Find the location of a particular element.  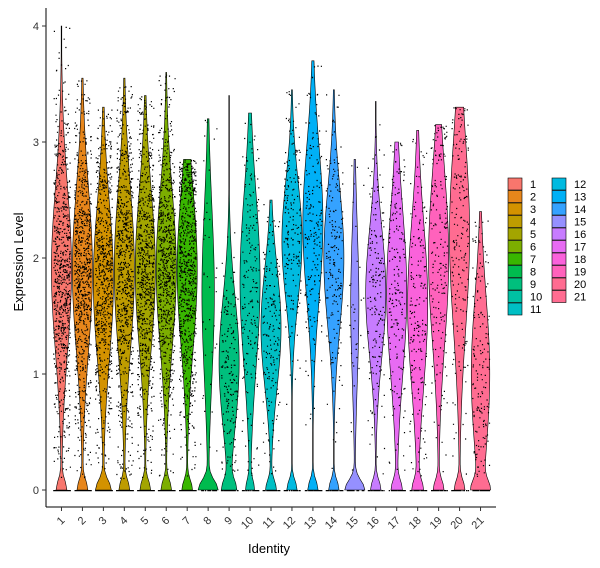

x-axis-title: Identity is located at coordinates (269, 548).